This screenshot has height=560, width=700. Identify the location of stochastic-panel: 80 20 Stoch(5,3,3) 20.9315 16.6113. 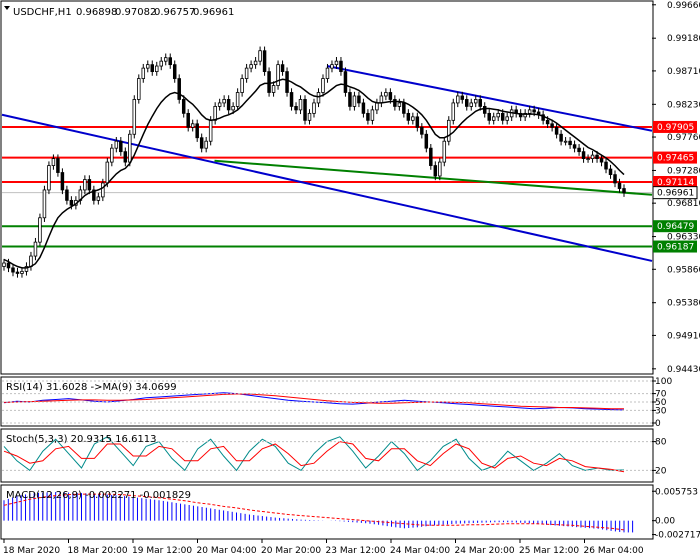
(333, 455).